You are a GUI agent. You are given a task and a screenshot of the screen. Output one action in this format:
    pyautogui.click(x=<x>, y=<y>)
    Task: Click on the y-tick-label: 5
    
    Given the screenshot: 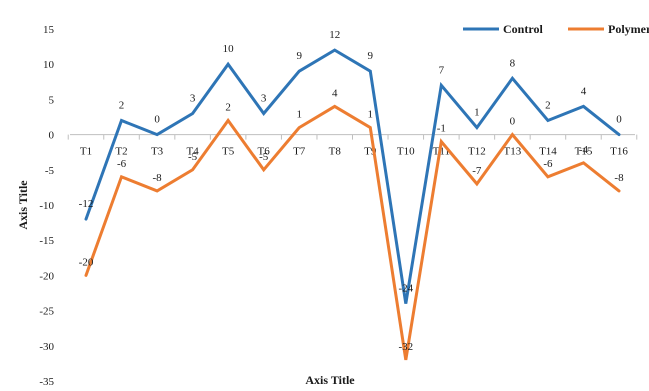 What is the action you would take?
    pyautogui.click(x=52, y=100)
    